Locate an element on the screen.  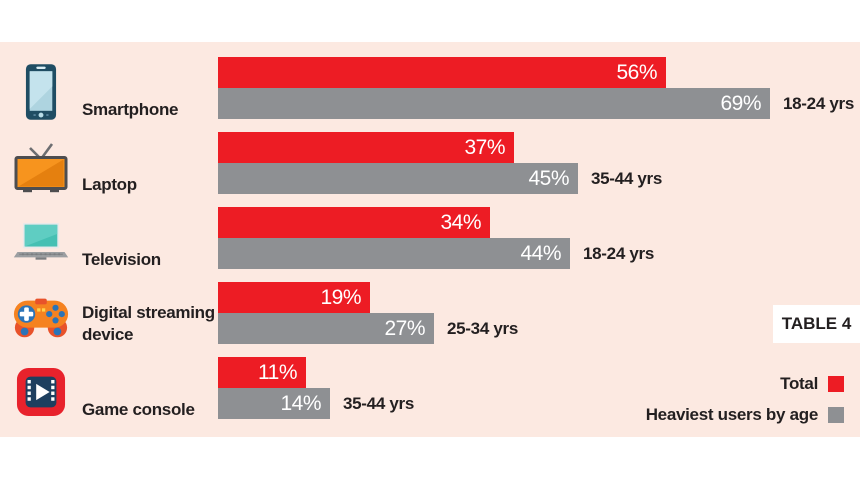
device-label: Laptop is located at coordinates (109, 184).